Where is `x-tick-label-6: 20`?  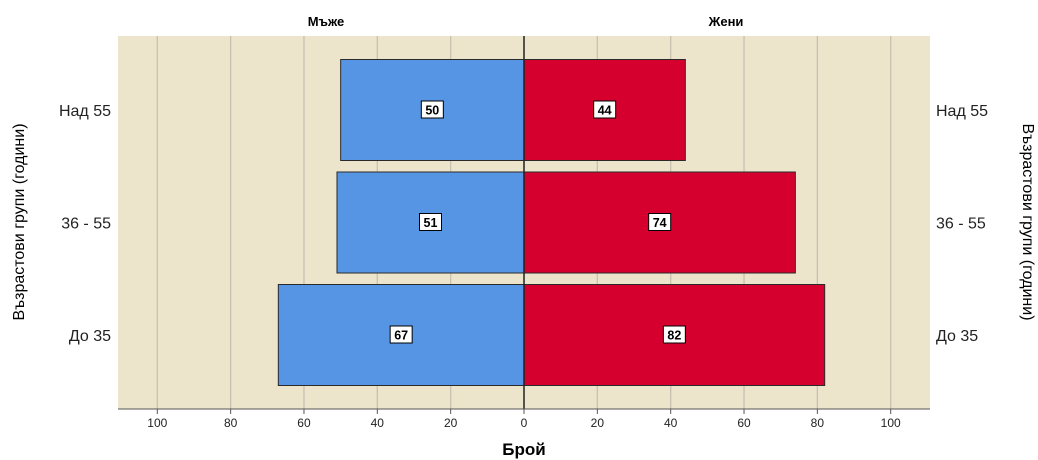 x-tick-label-6: 20 is located at coordinates (598, 423).